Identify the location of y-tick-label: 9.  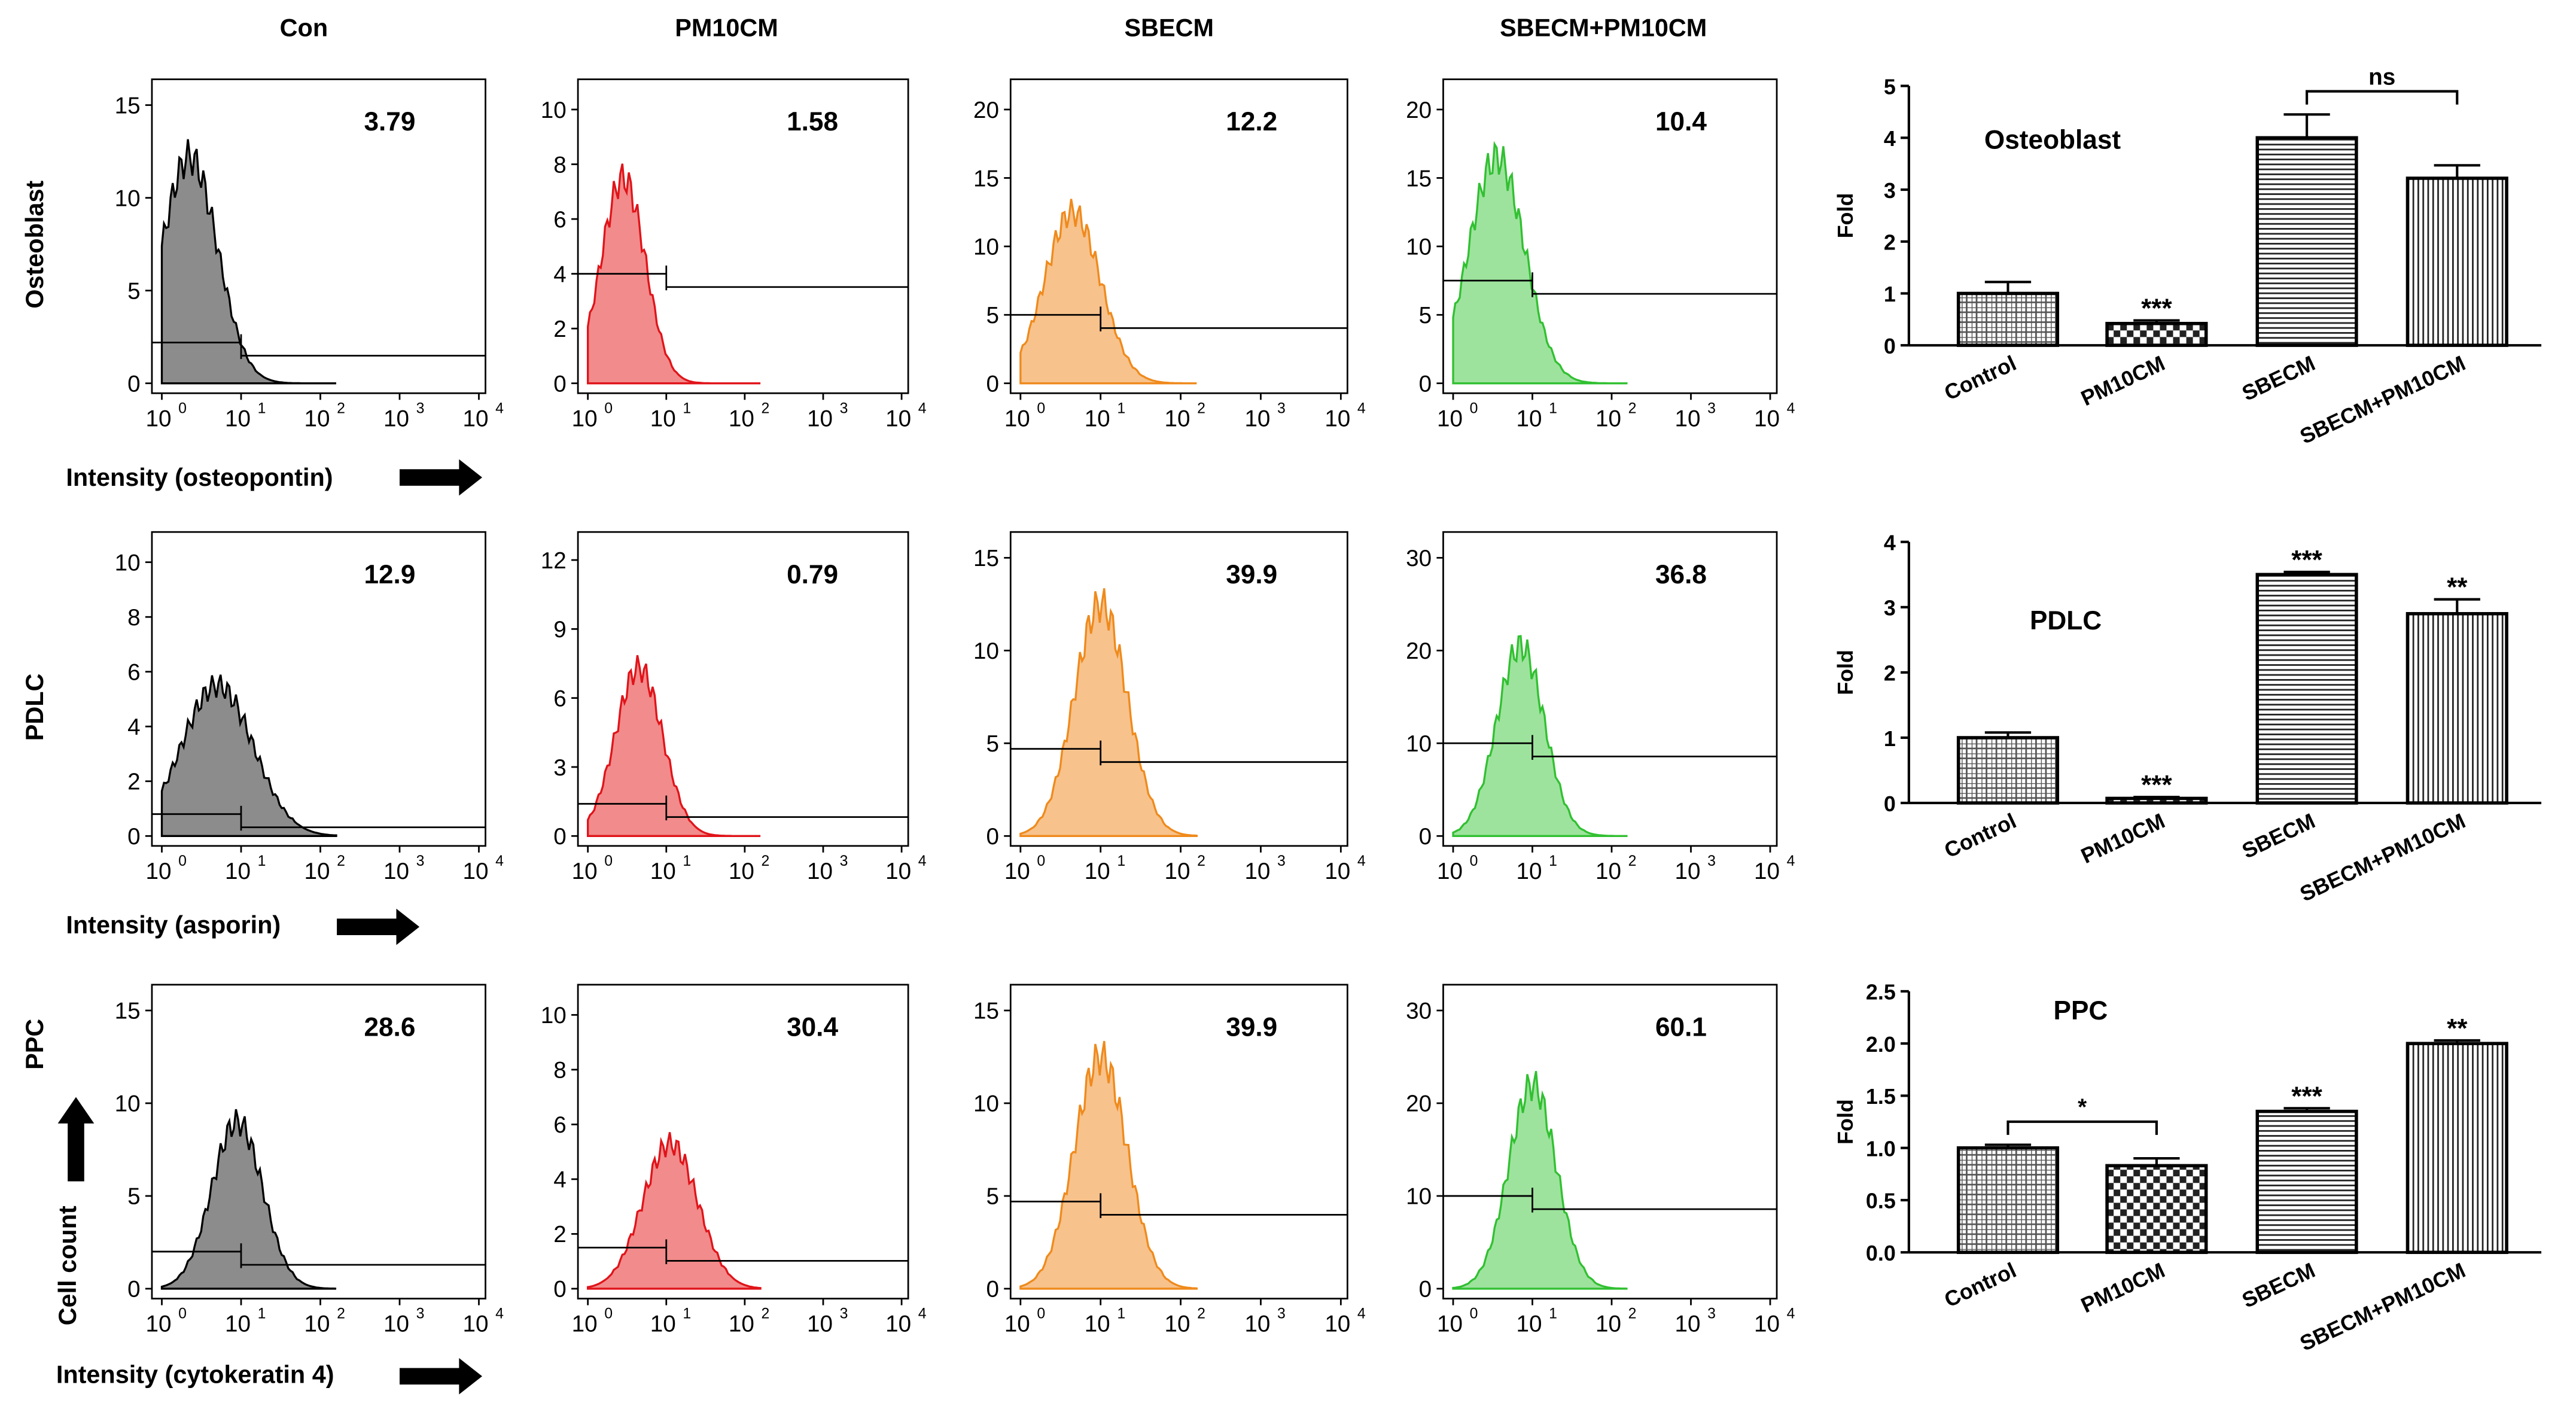
(559, 630).